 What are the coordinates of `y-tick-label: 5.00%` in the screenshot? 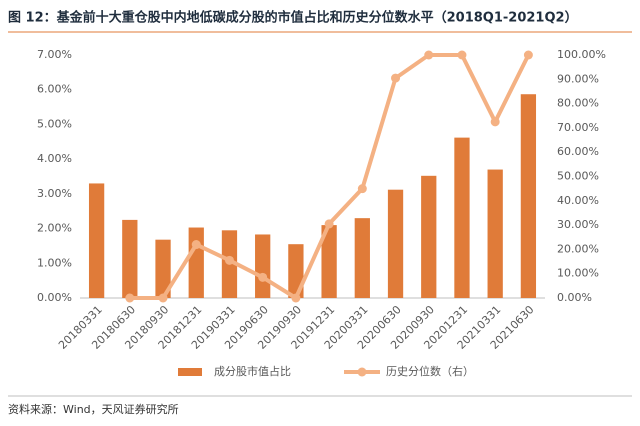 It's located at (54, 123).